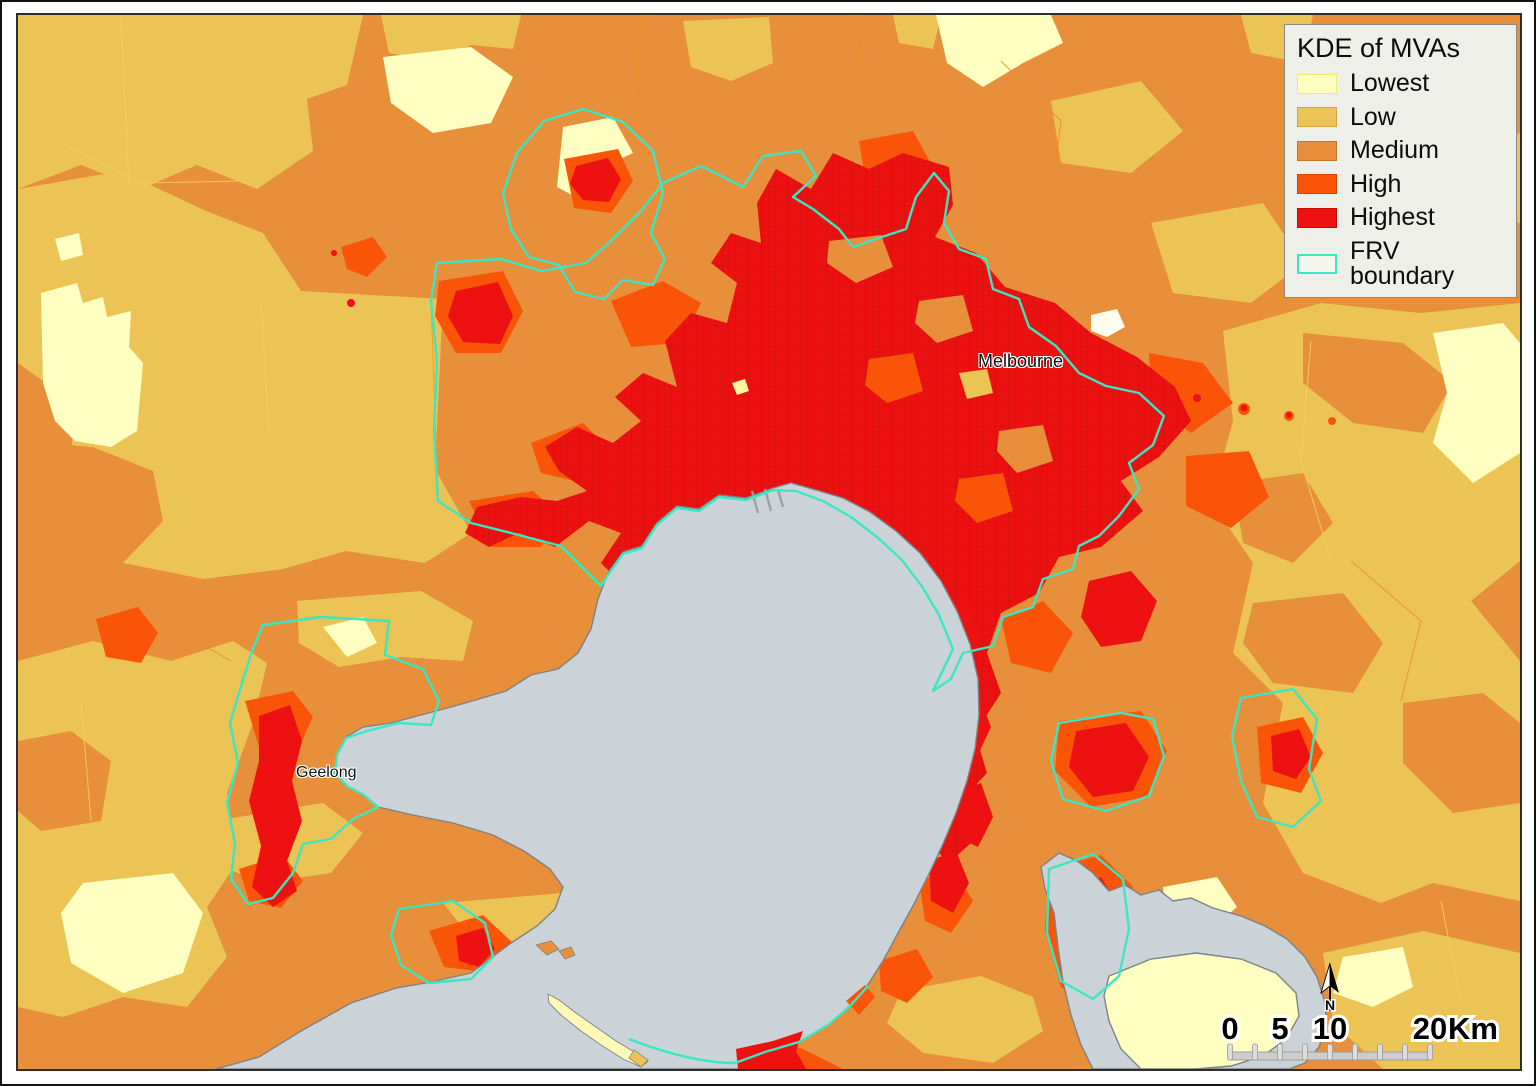 The width and height of the screenshot is (1536, 1086). Describe the element at coordinates (1330, 1005) in the screenshot. I see `north-arrow-label: N` at that location.